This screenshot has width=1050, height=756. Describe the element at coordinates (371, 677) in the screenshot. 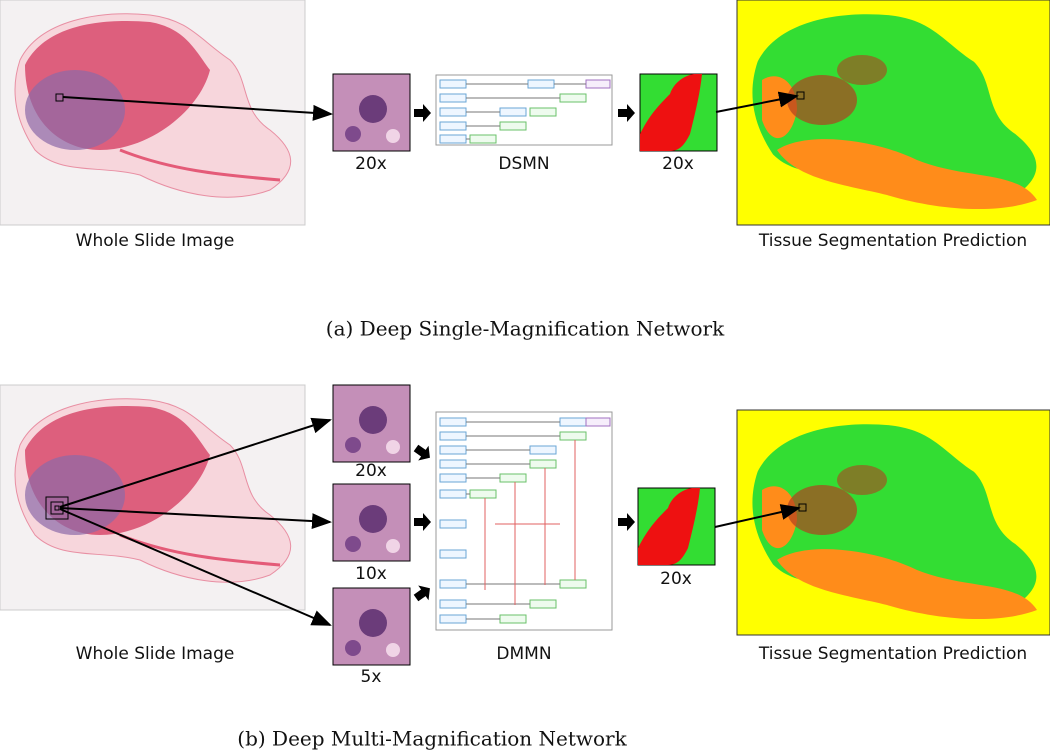

I see `input-label: 5x` at that location.